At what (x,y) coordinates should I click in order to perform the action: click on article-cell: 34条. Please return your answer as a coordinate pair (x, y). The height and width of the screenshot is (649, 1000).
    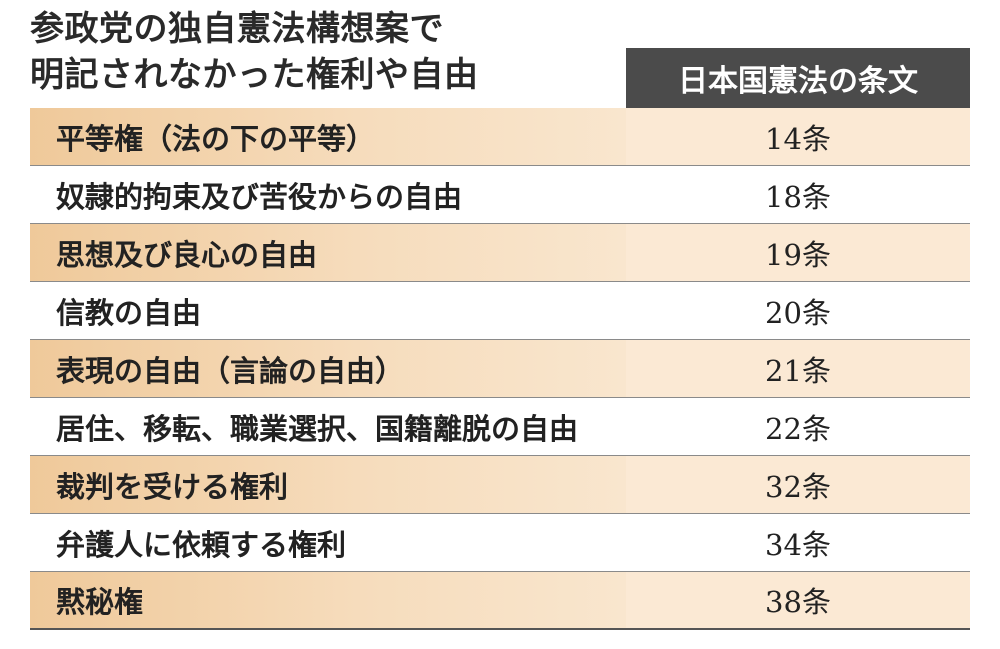
    Looking at the image, I should click on (798, 542).